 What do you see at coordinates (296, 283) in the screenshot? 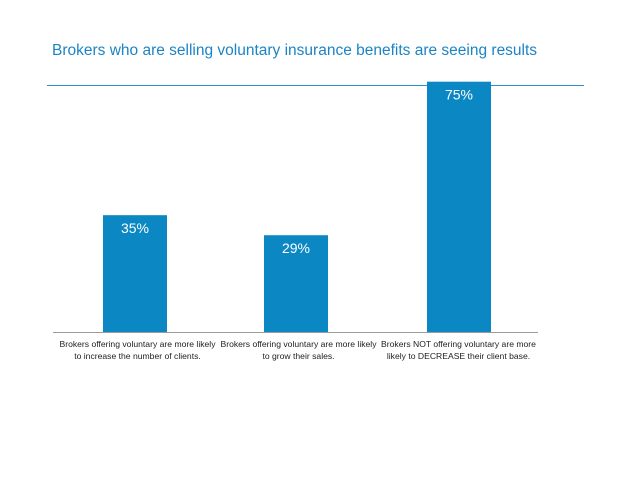
I see `bar-grow-sales` at bounding box center [296, 283].